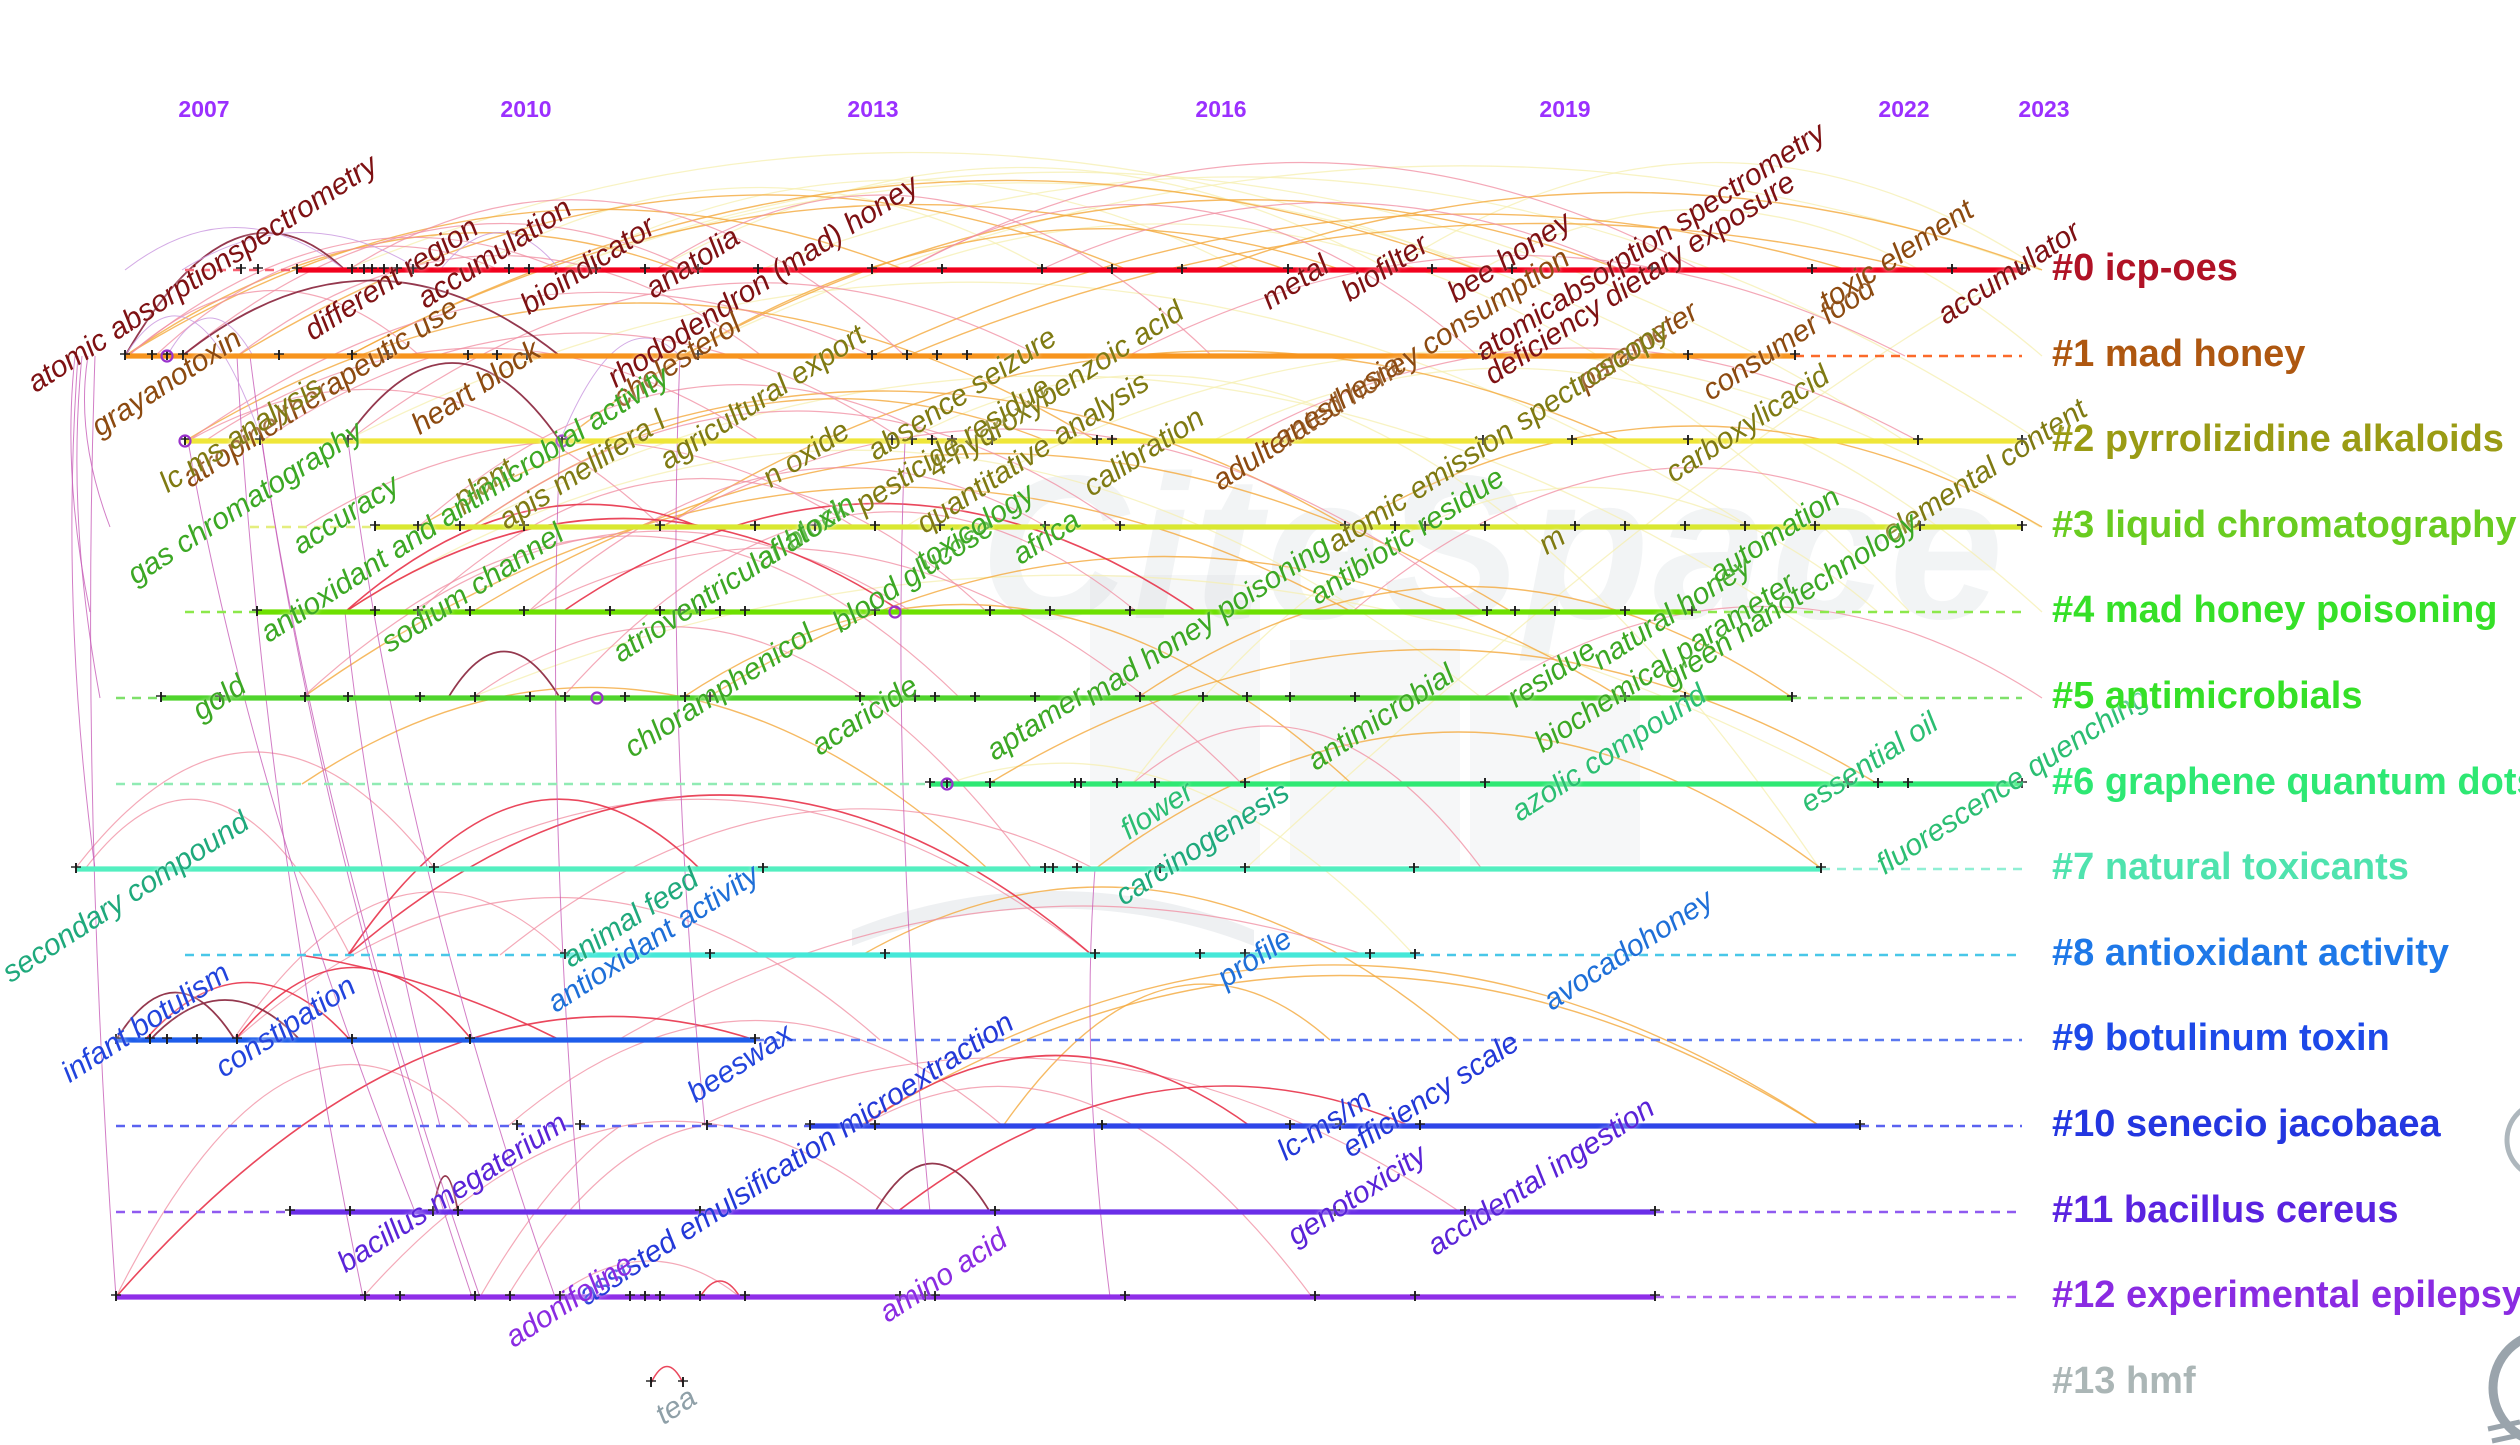 The width and height of the screenshot is (2520, 1445). Describe the element at coordinates (2286, 1294) in the screenshot. I see `cluster-label: #12 experimental epilepsy` at that location.